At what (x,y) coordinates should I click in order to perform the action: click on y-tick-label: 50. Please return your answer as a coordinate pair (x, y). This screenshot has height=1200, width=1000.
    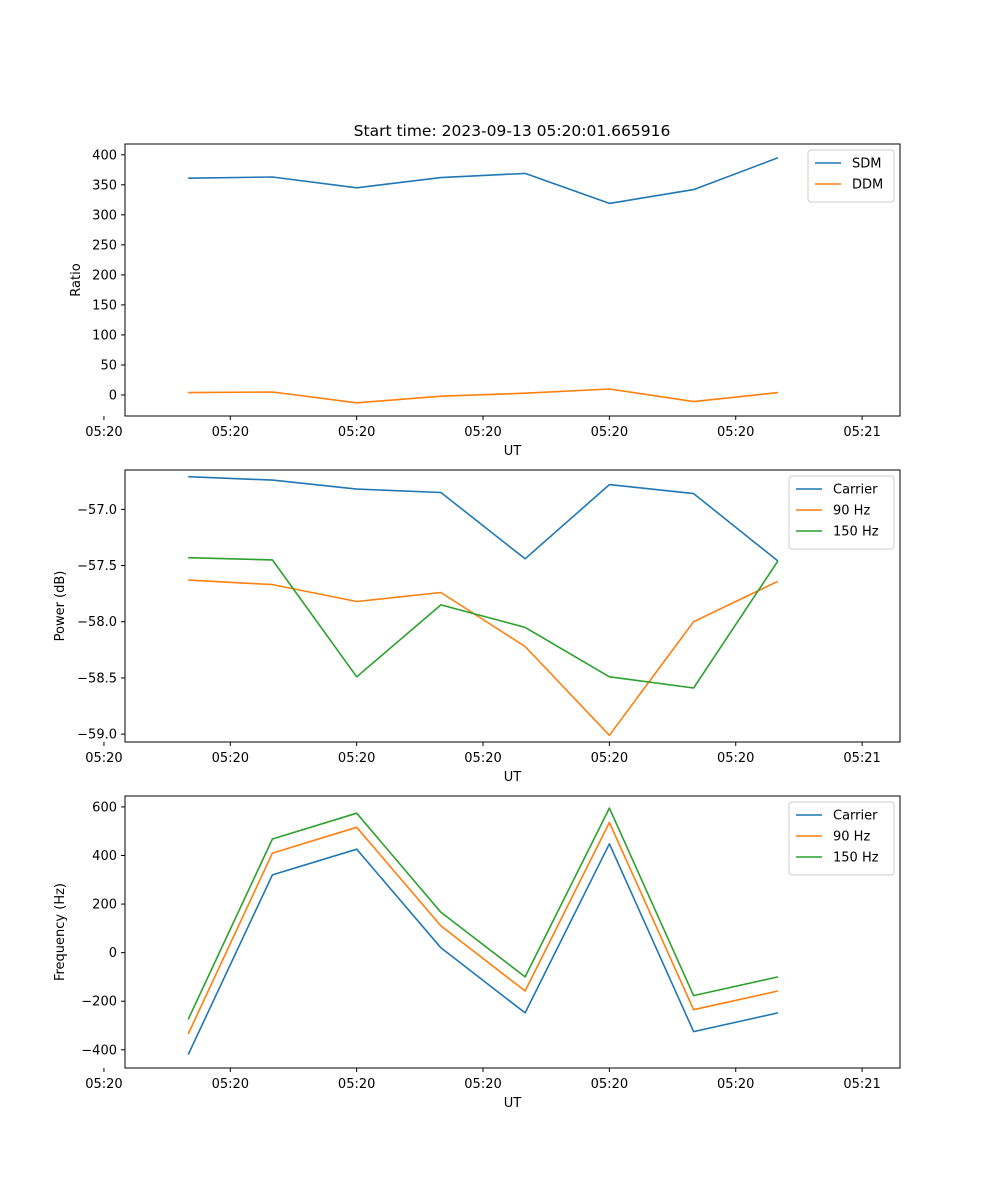
    Looking at the image, I should click on (108, 365).